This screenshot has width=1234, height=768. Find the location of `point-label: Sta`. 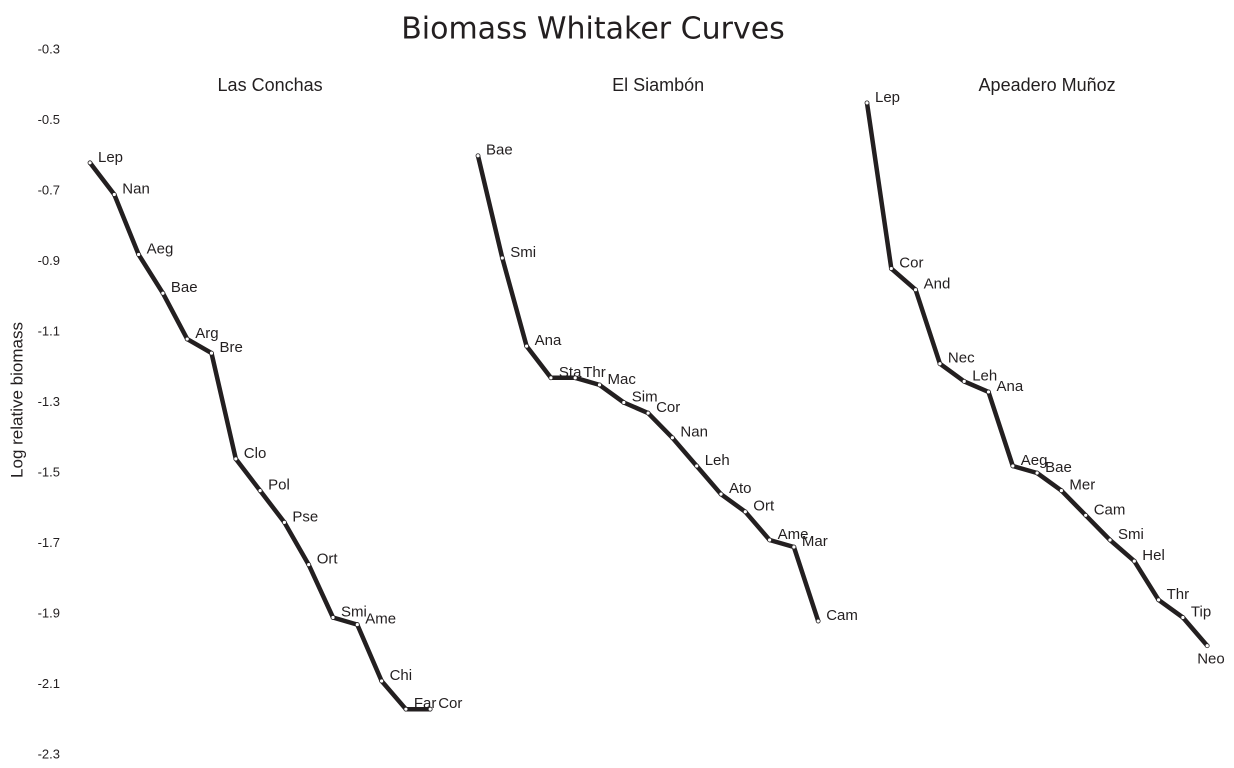

point-label: Sta is located at coordinates (570, 372).